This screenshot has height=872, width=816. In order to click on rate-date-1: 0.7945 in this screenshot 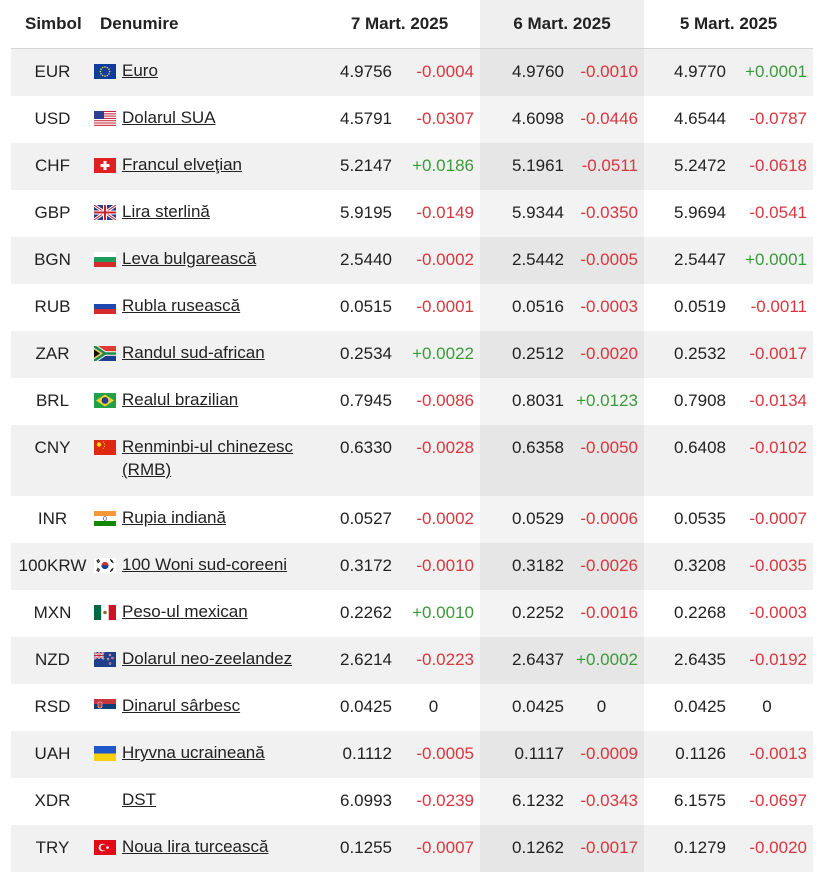, I will do `click(355, 401)`.